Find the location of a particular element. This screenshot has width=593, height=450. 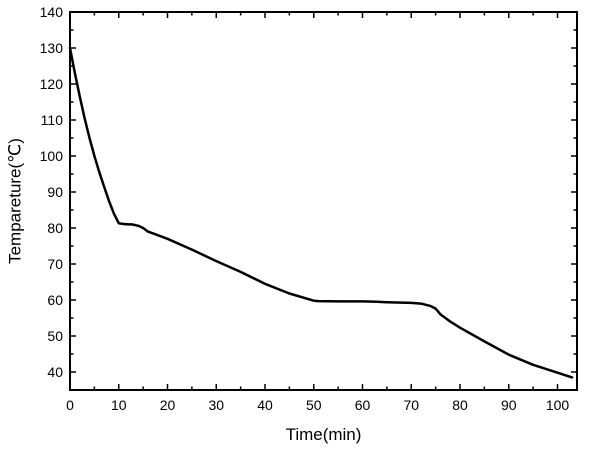

x-tick-label: 80 is located at coordinates (460, 405).